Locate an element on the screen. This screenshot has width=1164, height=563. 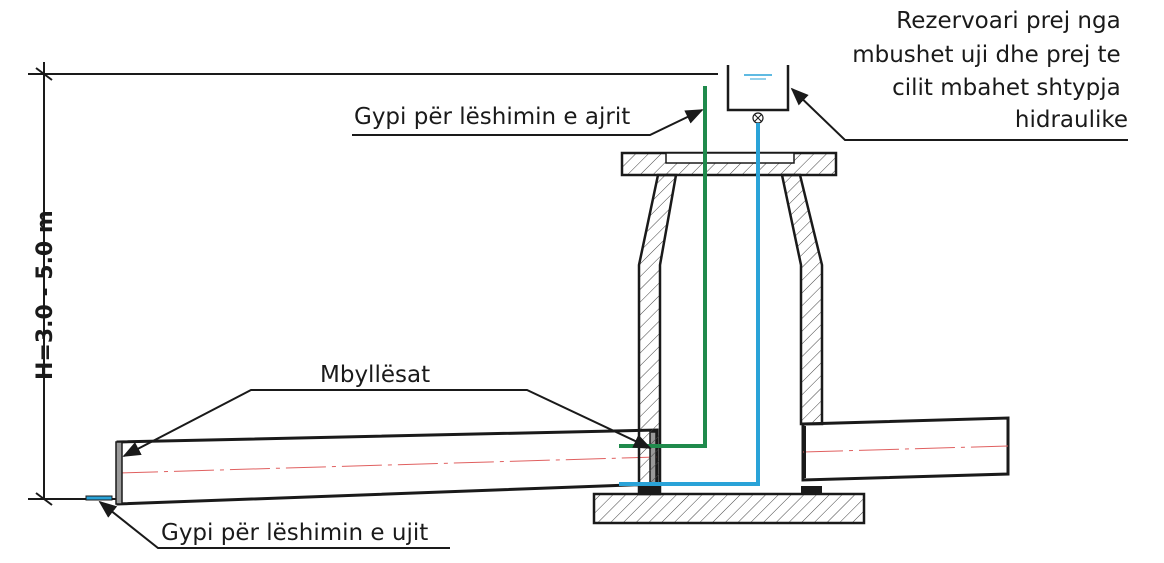
left-pipe is located at coordinates (387, 467).